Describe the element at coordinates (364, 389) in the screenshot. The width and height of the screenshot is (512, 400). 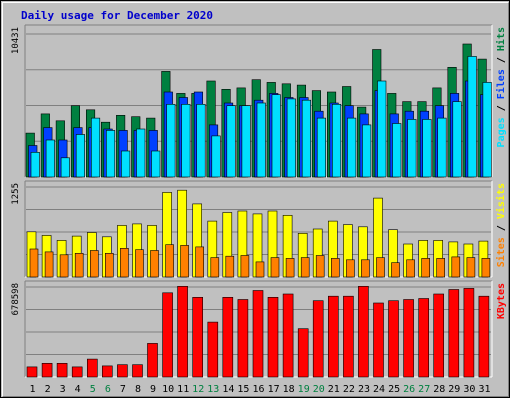
I see `day-label: 23` at that location.